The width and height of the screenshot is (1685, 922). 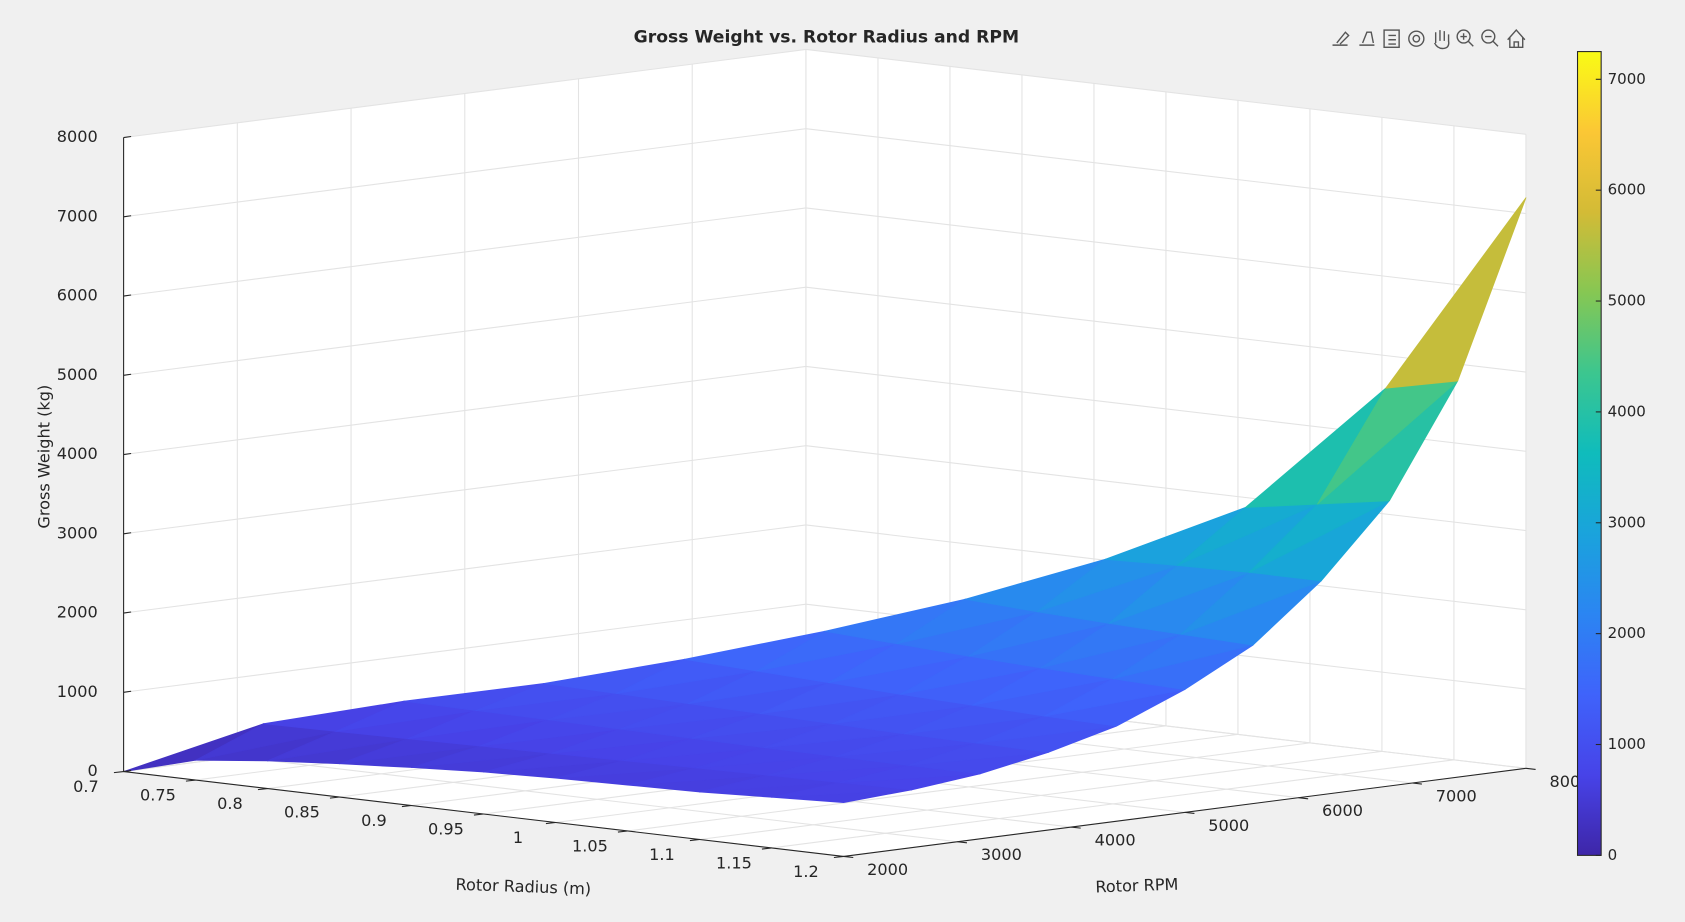 What do you see at coordinates (1391, 38) in the screenshot?
I see `tool-legend` at bounding box center [1391, 38].